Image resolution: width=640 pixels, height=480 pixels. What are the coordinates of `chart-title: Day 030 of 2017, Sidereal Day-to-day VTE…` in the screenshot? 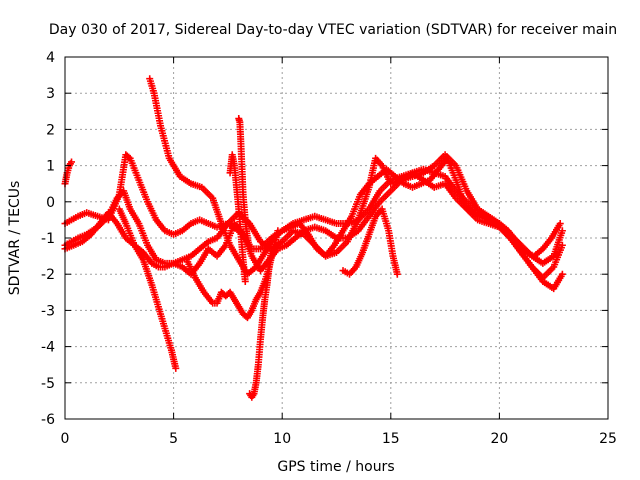 It's located at (333, 30).